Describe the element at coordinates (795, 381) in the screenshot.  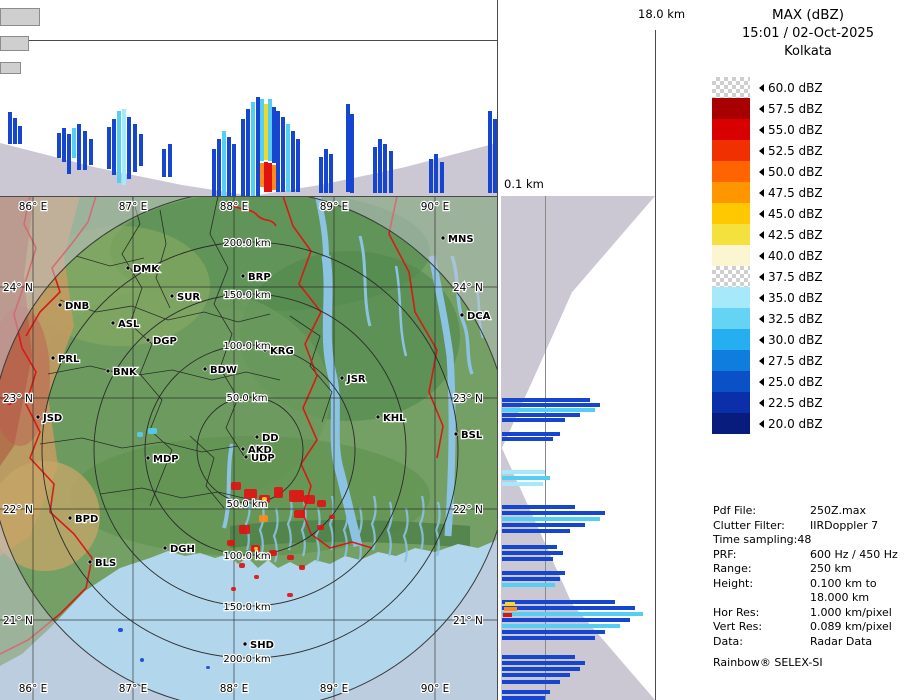
I see `dbz-value: 25.0 dBZ` at that location.